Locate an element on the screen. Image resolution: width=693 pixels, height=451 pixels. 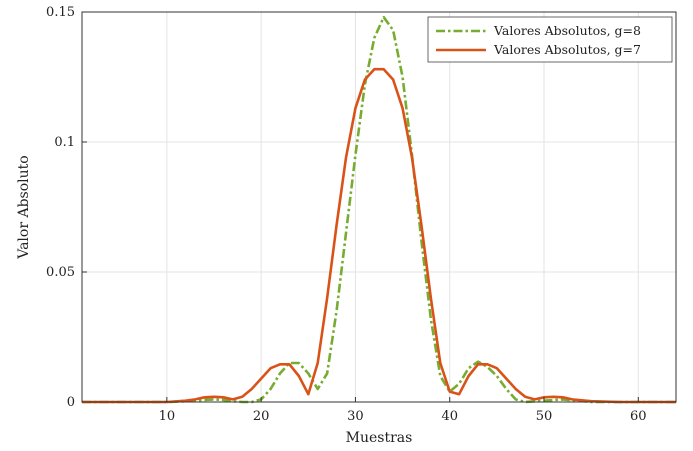
y-tick-label: 0.15 is located at coordinates (60, 12).